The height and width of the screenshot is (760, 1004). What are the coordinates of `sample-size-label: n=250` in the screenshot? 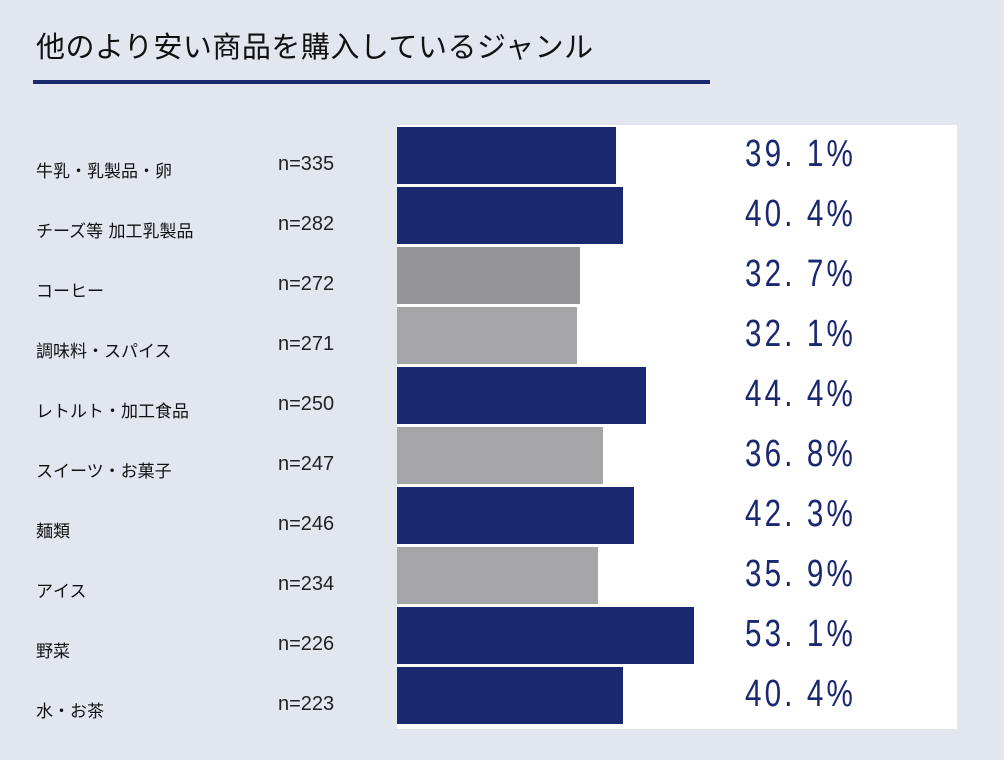 It's located at (306, 404).